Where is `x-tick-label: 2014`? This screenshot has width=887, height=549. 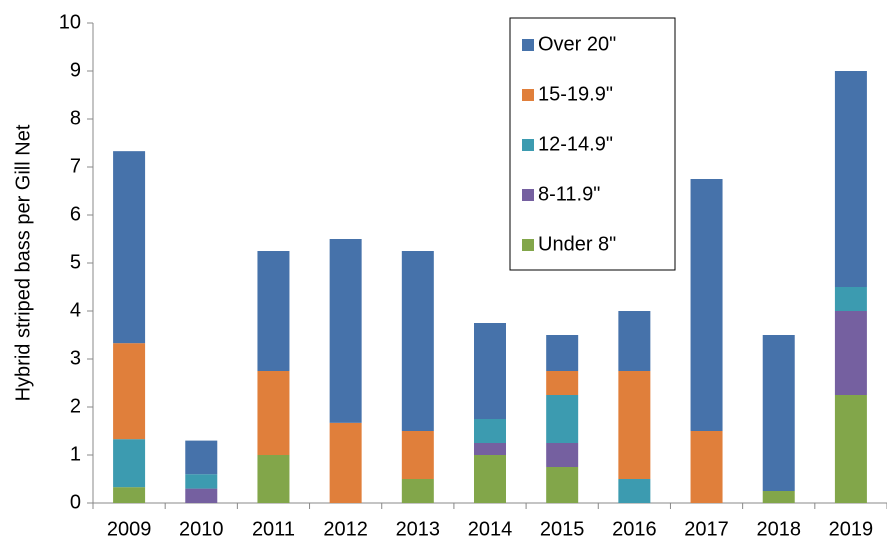 x-tick-label: 2014 is located at coordinates (490, 529).